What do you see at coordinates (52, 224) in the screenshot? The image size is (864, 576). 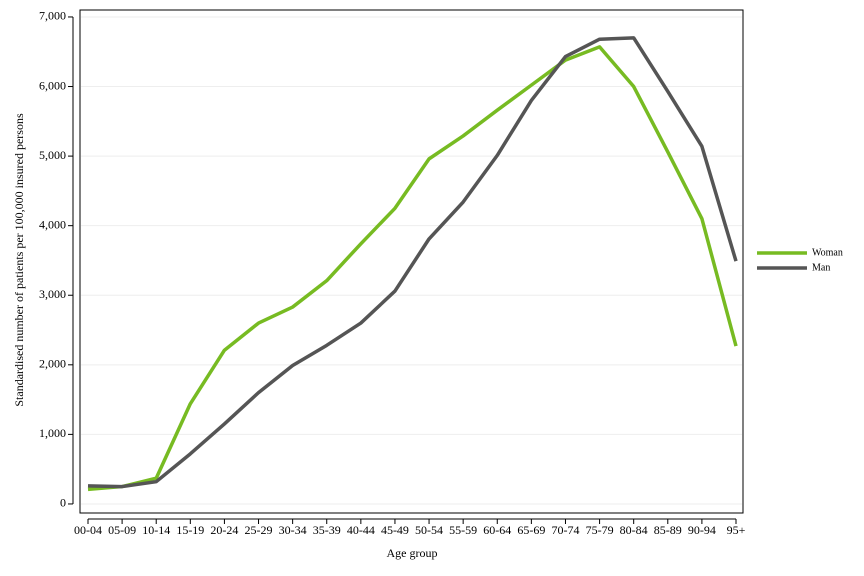 I see `y-tick-label: 4,000` at bounding box center [52, 224].